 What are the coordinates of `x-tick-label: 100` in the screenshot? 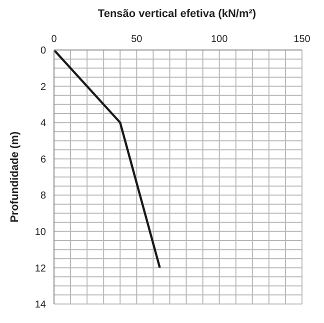 It's located at (219, 39).